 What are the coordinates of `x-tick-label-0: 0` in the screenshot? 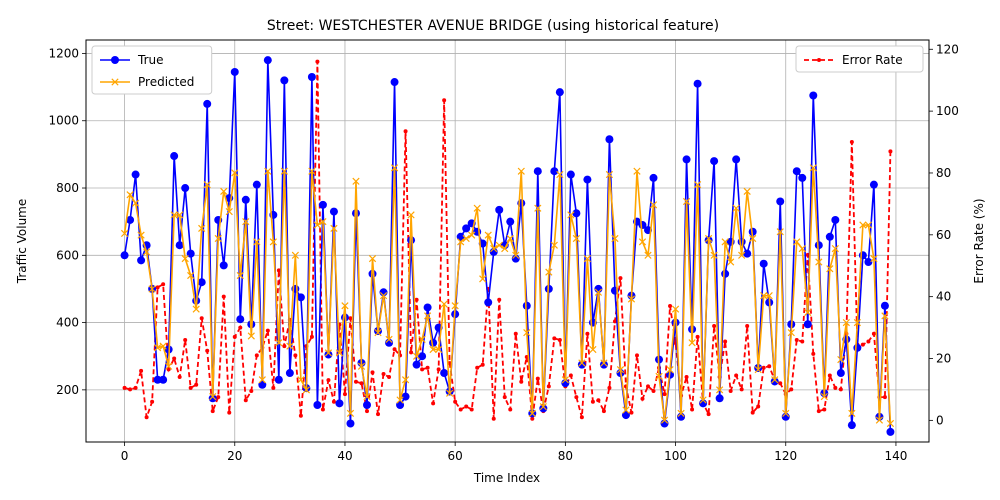 It's located at (125, 456).